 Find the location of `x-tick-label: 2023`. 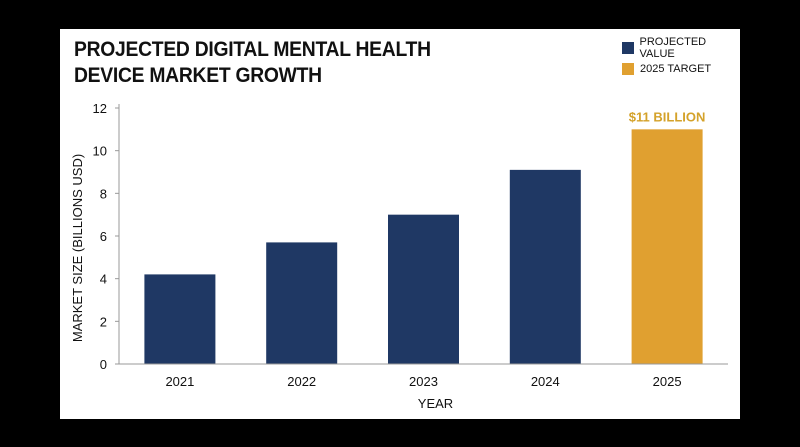

x-tick-label: 2023 is located at coordinates (423, 381).